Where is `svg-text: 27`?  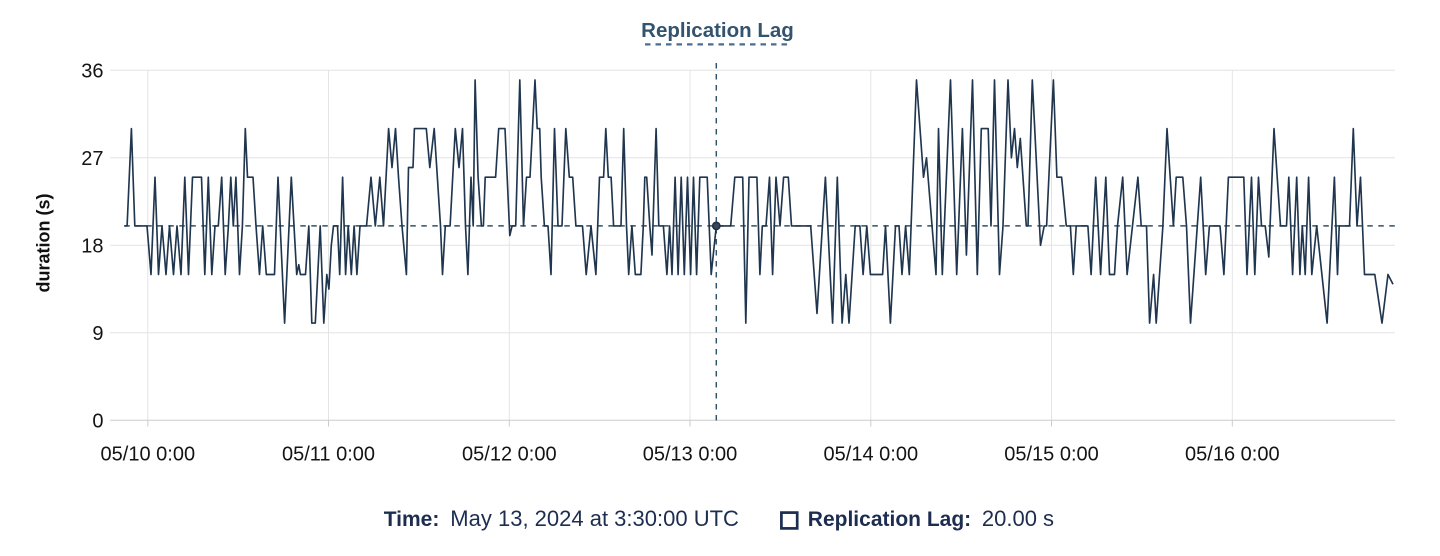
svg-text: 27 is located at coordinates (92, 159).